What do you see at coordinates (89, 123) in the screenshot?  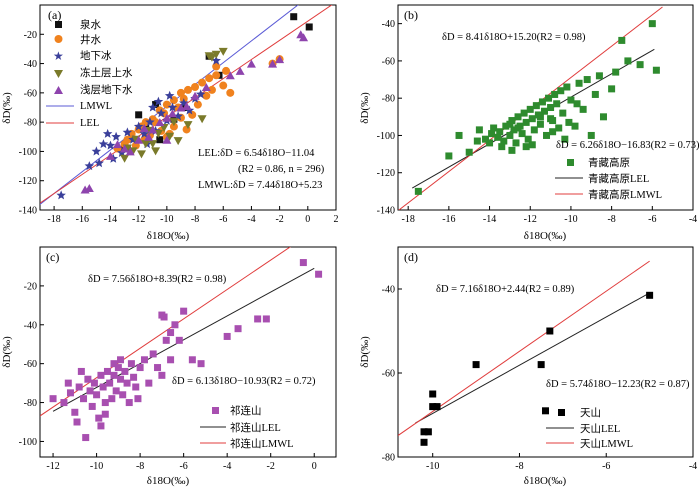 I see `svg-text: LEL` at bounding box center [89, 123].